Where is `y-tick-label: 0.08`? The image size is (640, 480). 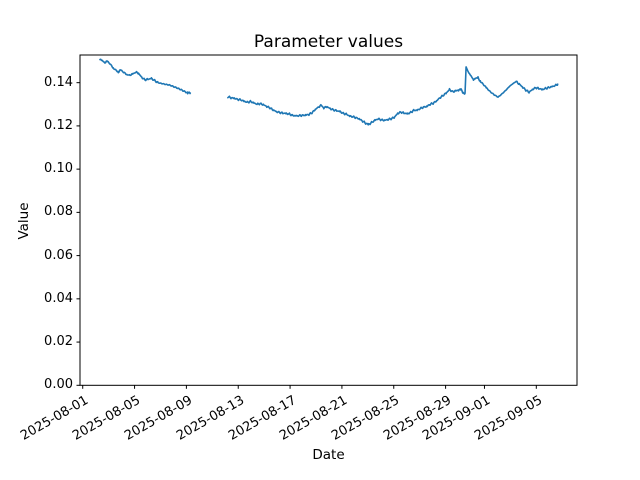
y-tick-label: 0.08 is located at coordinates (58, 212).